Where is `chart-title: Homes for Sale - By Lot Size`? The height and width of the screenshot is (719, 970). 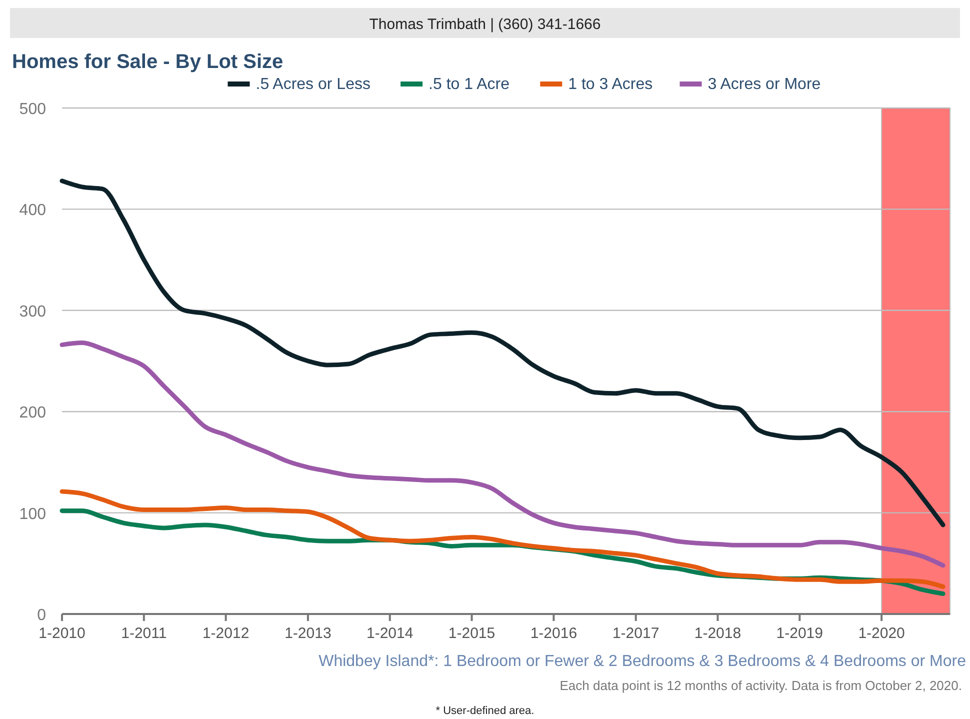 chart-title: Homes for Sale - By Lot Size is located at coordinates (148, 62).